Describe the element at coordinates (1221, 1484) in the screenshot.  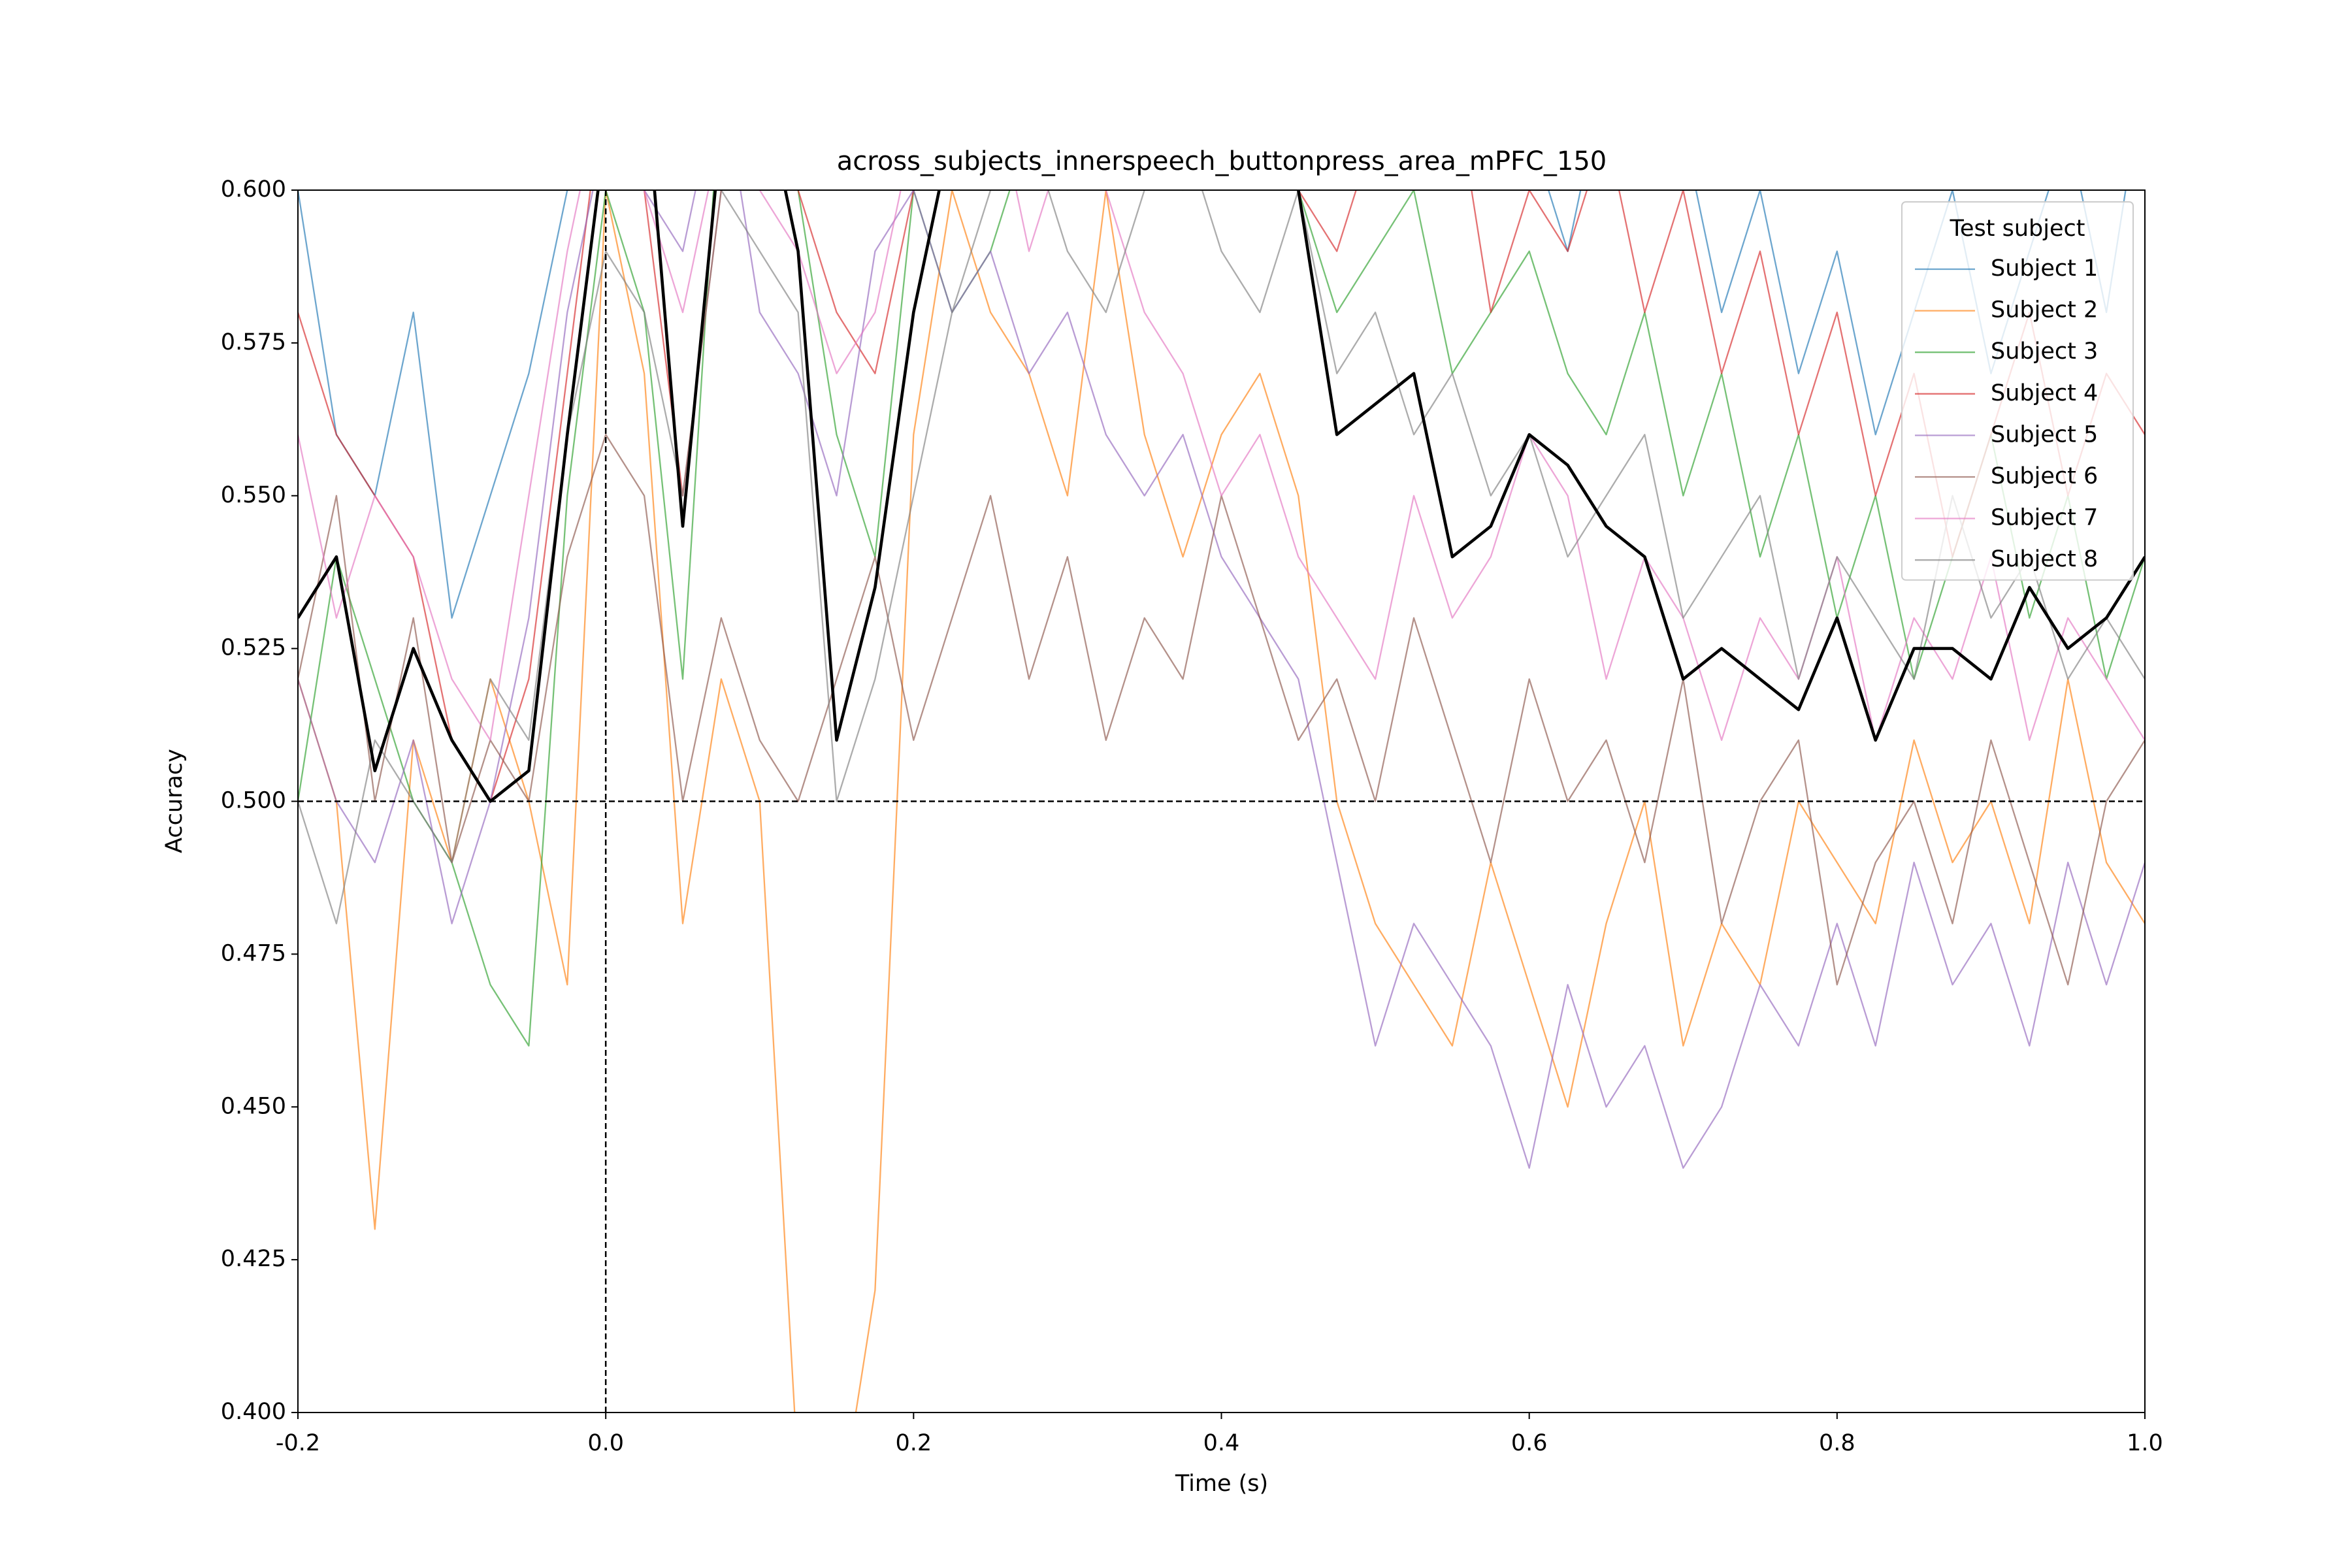
I see `x-axis-label: Time (s)` at that location.